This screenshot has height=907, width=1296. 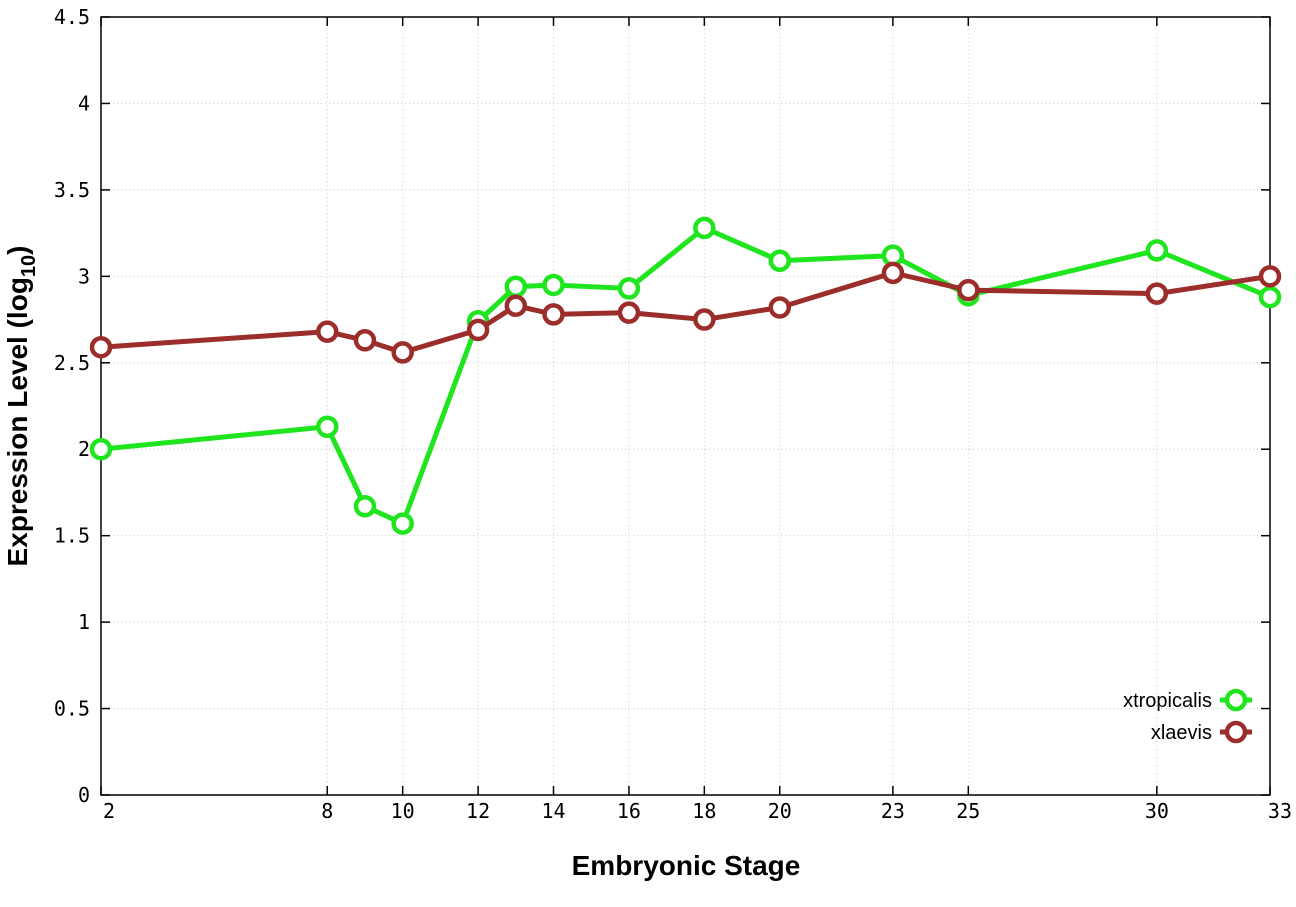 What do you see at coordinates (327, 811) in the screenshot?
I see `x-tick-label: 8` at bounding box center [327, 811].